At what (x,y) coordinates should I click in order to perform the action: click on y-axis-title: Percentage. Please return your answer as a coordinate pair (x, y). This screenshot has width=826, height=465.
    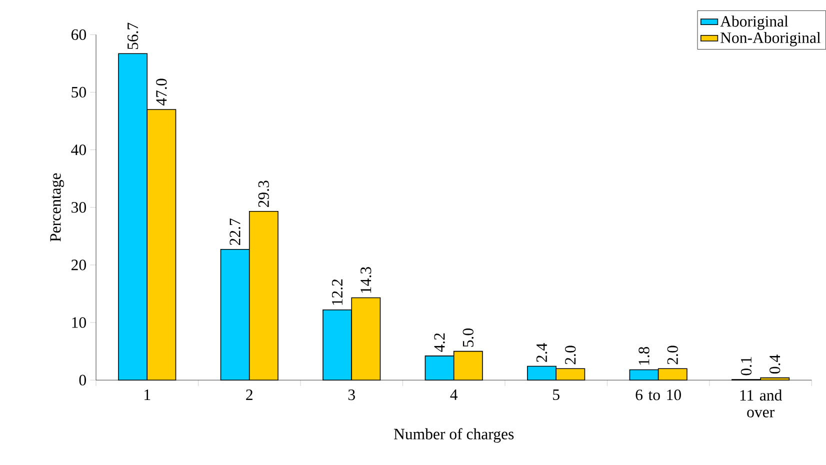
    Looking at the image, I should click on (57, 207).